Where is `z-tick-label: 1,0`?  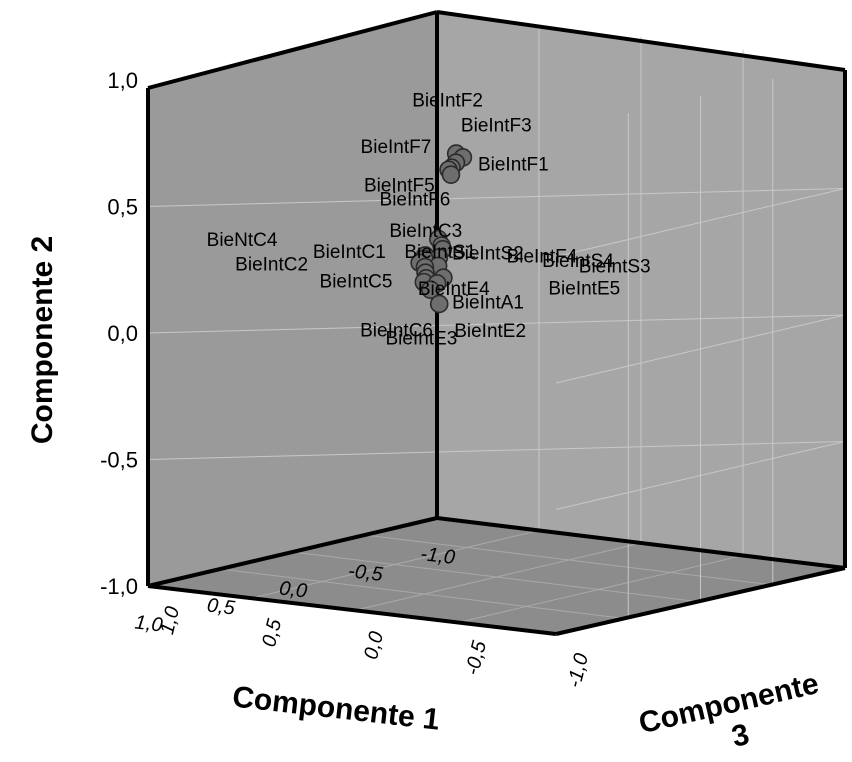 z-tick-label: 1,0 is located at coordinates (170, 620).